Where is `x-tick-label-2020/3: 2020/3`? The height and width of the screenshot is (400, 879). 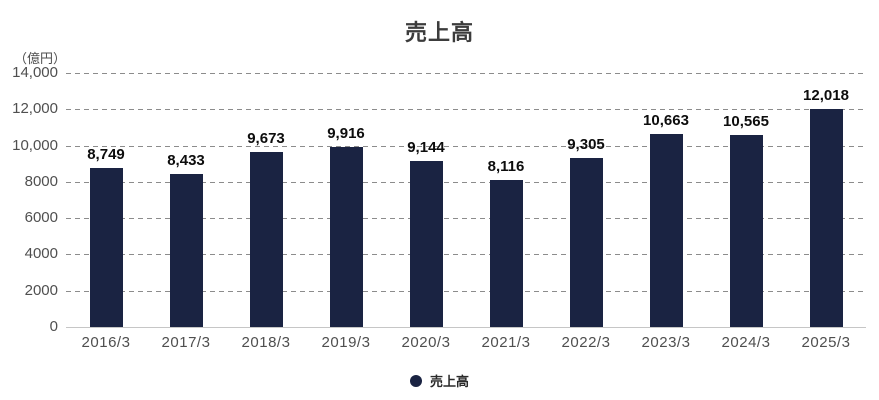
x-tick-label-2020/3: 2020/3 is located at coordinates (426, 342).